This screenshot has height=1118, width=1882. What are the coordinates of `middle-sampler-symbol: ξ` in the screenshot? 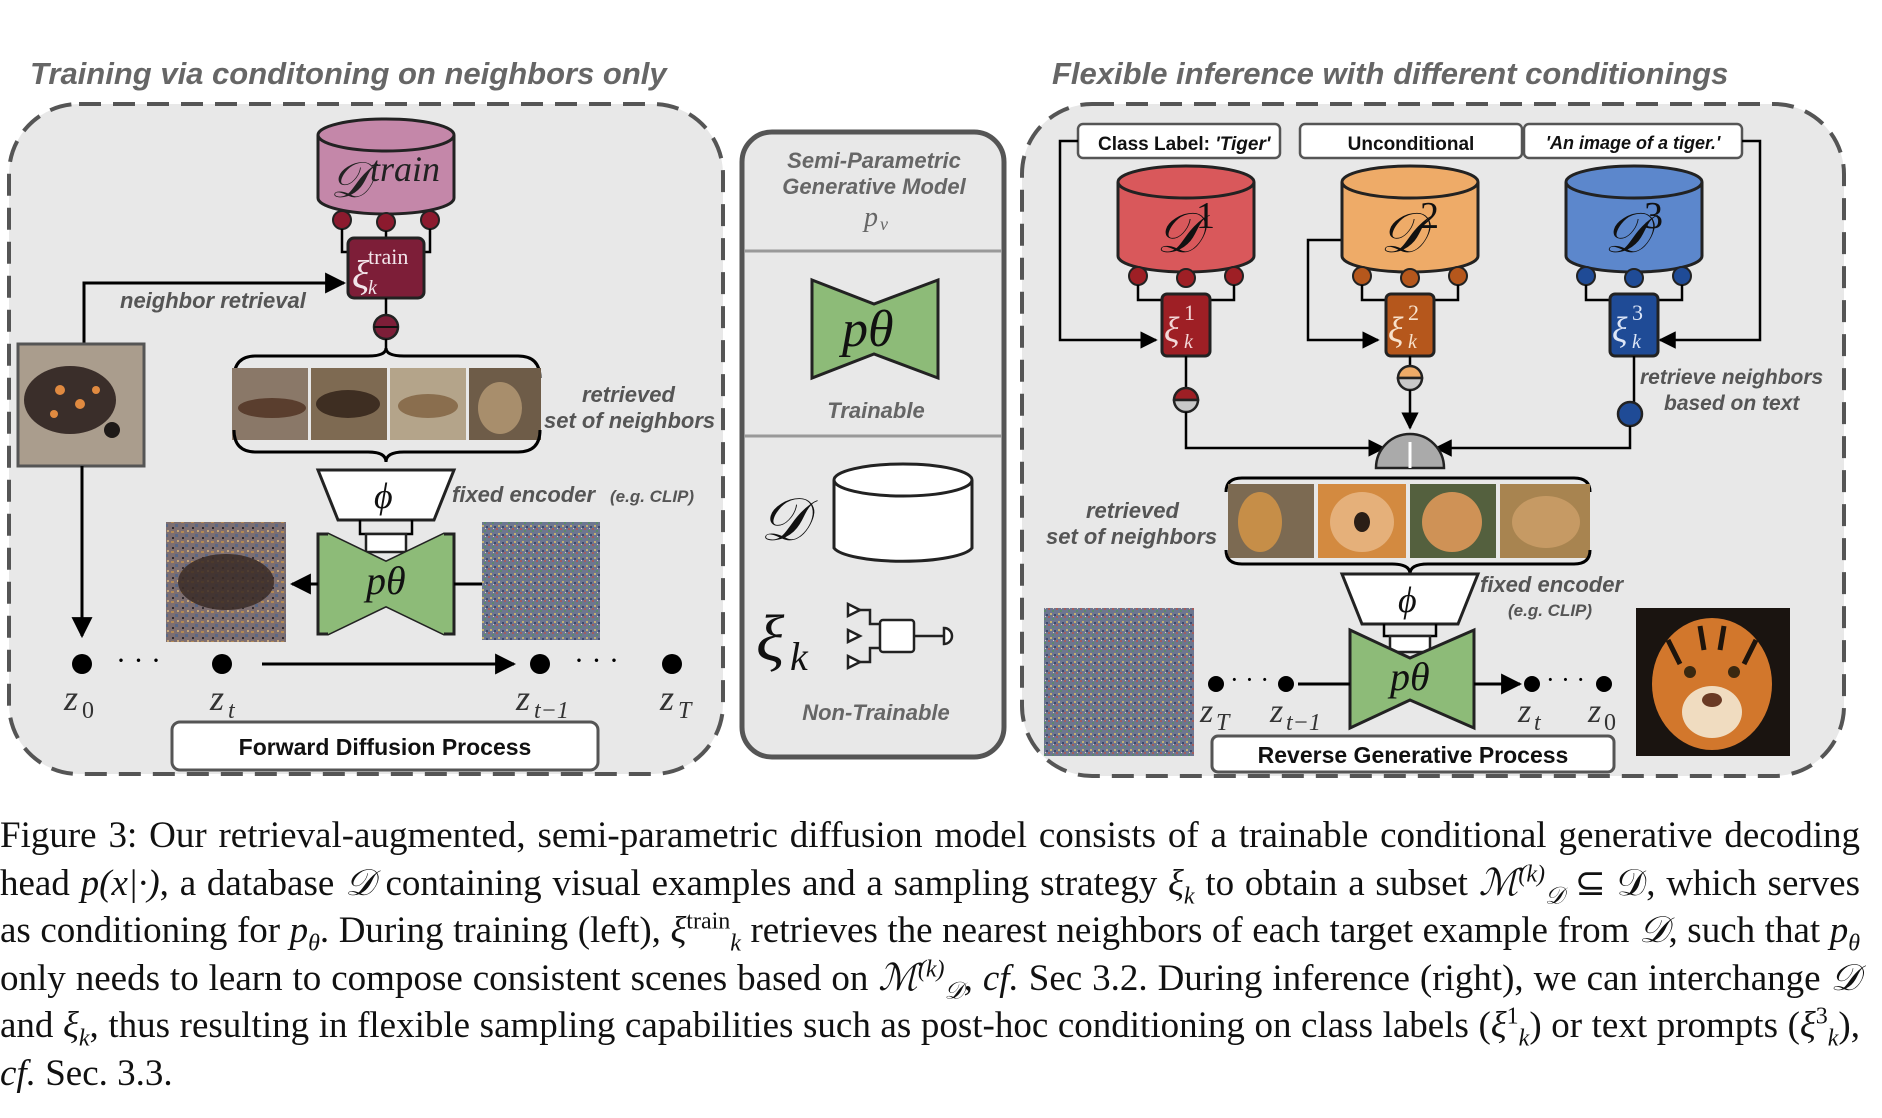 It's located at (770, 638).